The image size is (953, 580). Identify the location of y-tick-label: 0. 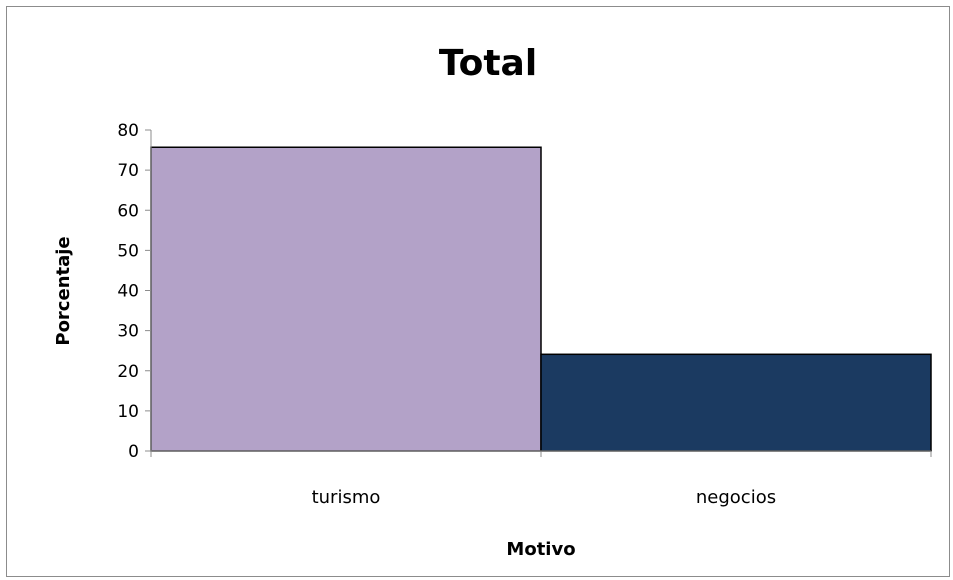
(133, 452).